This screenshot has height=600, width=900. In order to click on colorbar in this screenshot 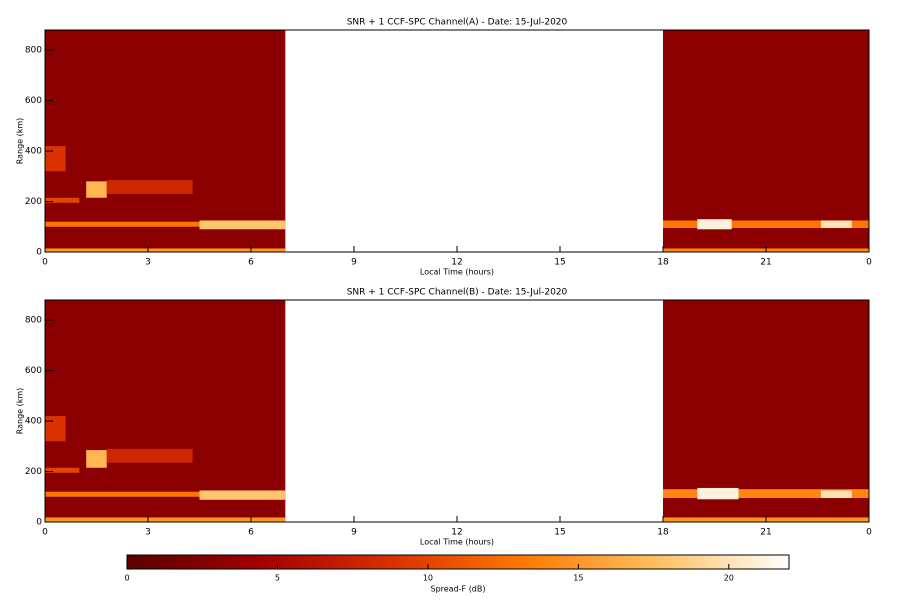, I will do `click(458, 562)`.